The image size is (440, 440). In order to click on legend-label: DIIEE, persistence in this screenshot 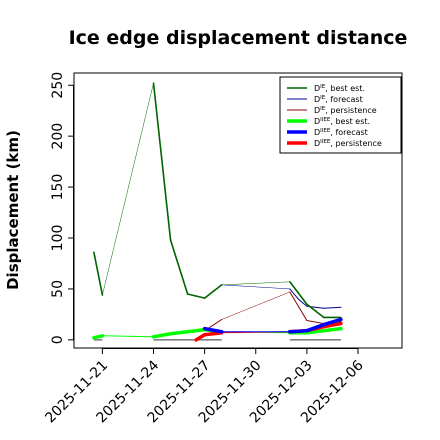, I will do `click(348, 143)`.